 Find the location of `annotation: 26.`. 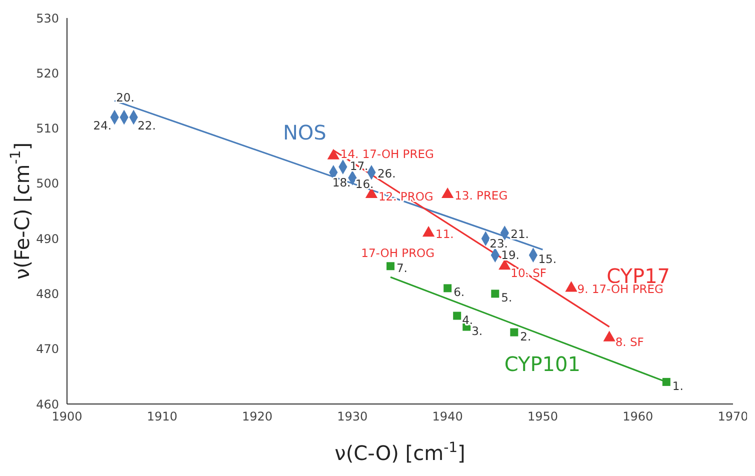

annotation: 26. is located at coordinates (386, 173).